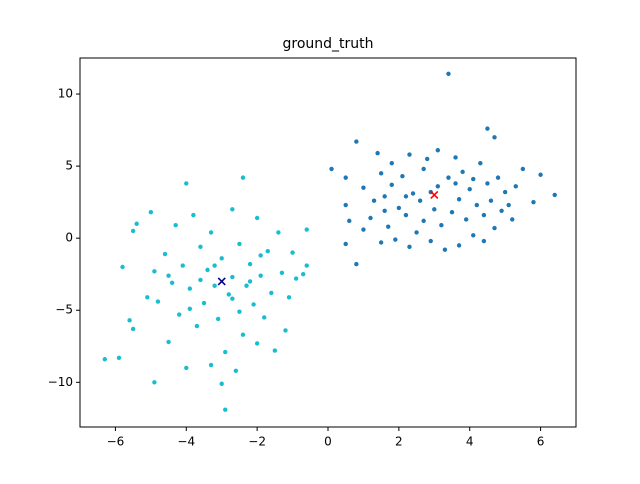 Image resolution: width=640 pixels, height=484 pixels. What do you see at coordinates (399, 442) in the screenshot?
I see `x-tick-label: 2` at bounding box center [399, 442].